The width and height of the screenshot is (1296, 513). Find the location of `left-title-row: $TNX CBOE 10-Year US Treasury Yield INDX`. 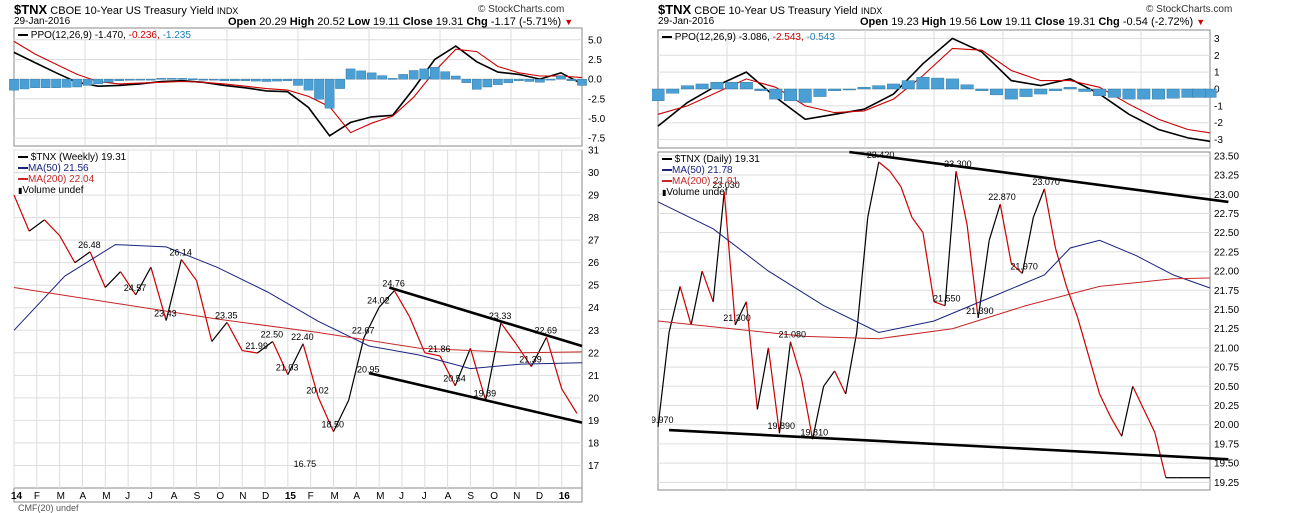

left-title-row: $TNX CBOE 10-Year US Treasury Yield INDX is located at coordinates (126, 9).